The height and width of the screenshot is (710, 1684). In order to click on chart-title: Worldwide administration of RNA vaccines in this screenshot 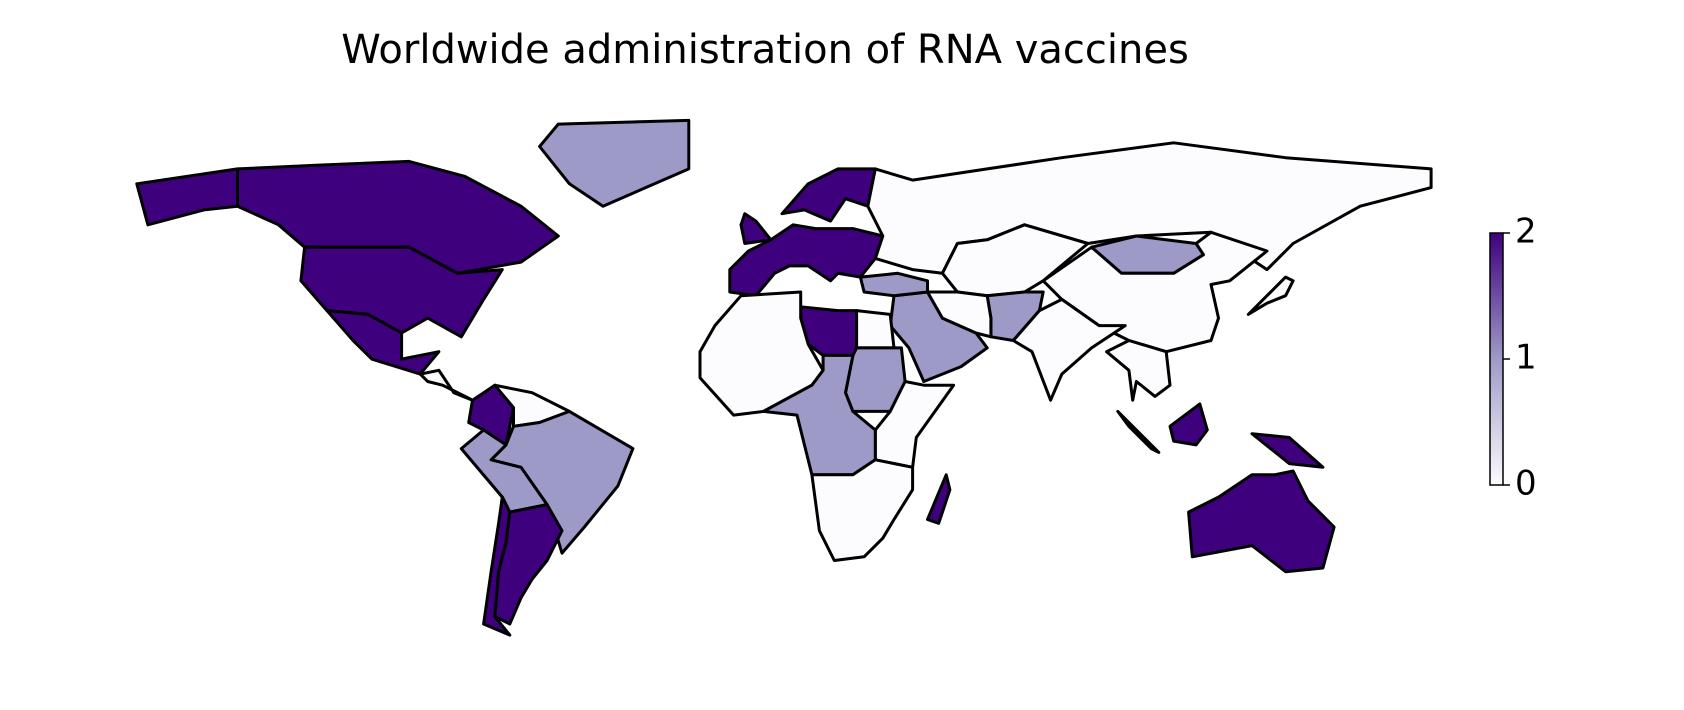, I will do `click(765, 50)`.